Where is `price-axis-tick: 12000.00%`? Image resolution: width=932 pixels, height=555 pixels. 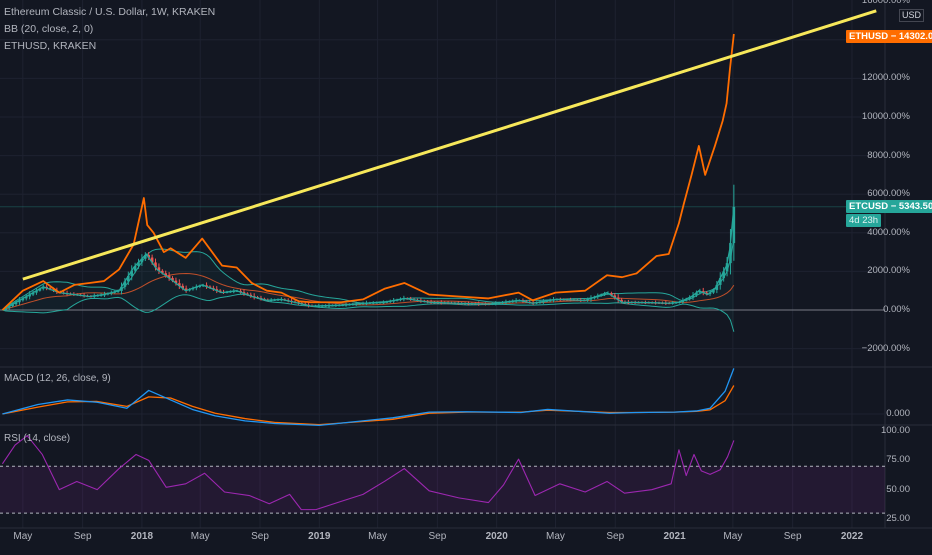 price-axis-tick: 12000.00% is located at coordinates (885, 78).